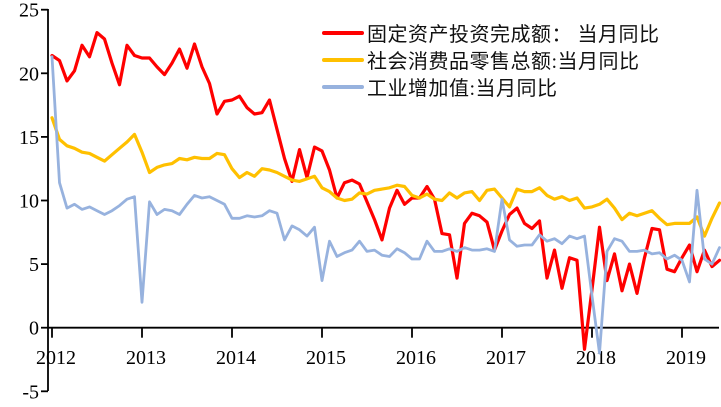 Image resolution: width=721 pixels, height=407 pixels. I want to click on y-tick-label: 10, so click(29, 202).